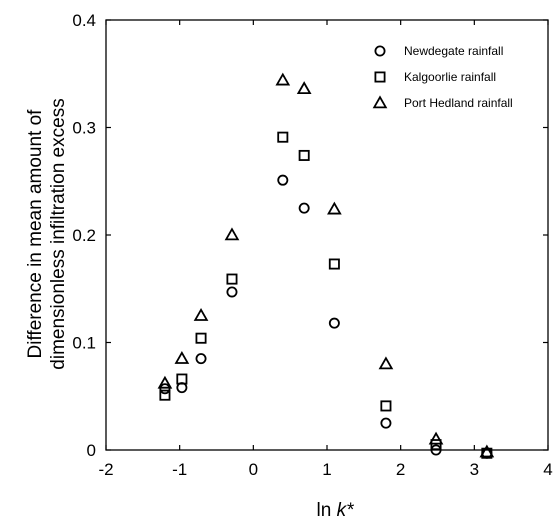 The width and height of the screenshot is (558, 523). Describe the element at coordinates (105, 469) in the screenshot. I see `x-tick-label: -2` at that location.